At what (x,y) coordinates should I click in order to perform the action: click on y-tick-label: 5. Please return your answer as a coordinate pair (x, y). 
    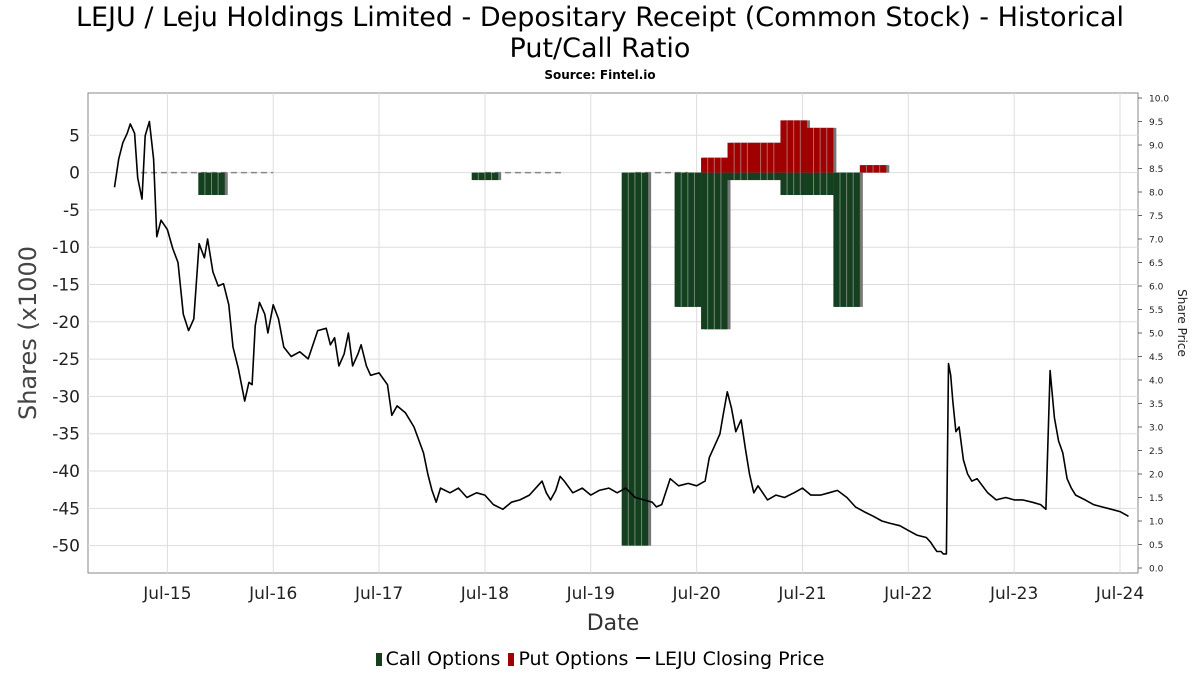
    Looking at the image, I should click on (74, 136).